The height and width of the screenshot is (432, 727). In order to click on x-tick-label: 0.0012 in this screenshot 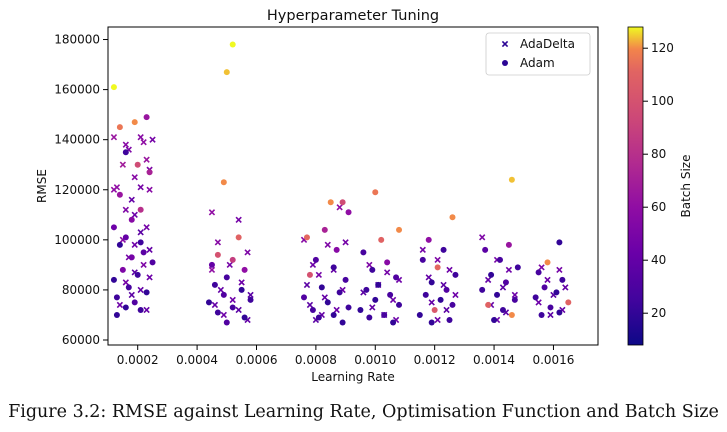, I will do `click(435, 360)`.